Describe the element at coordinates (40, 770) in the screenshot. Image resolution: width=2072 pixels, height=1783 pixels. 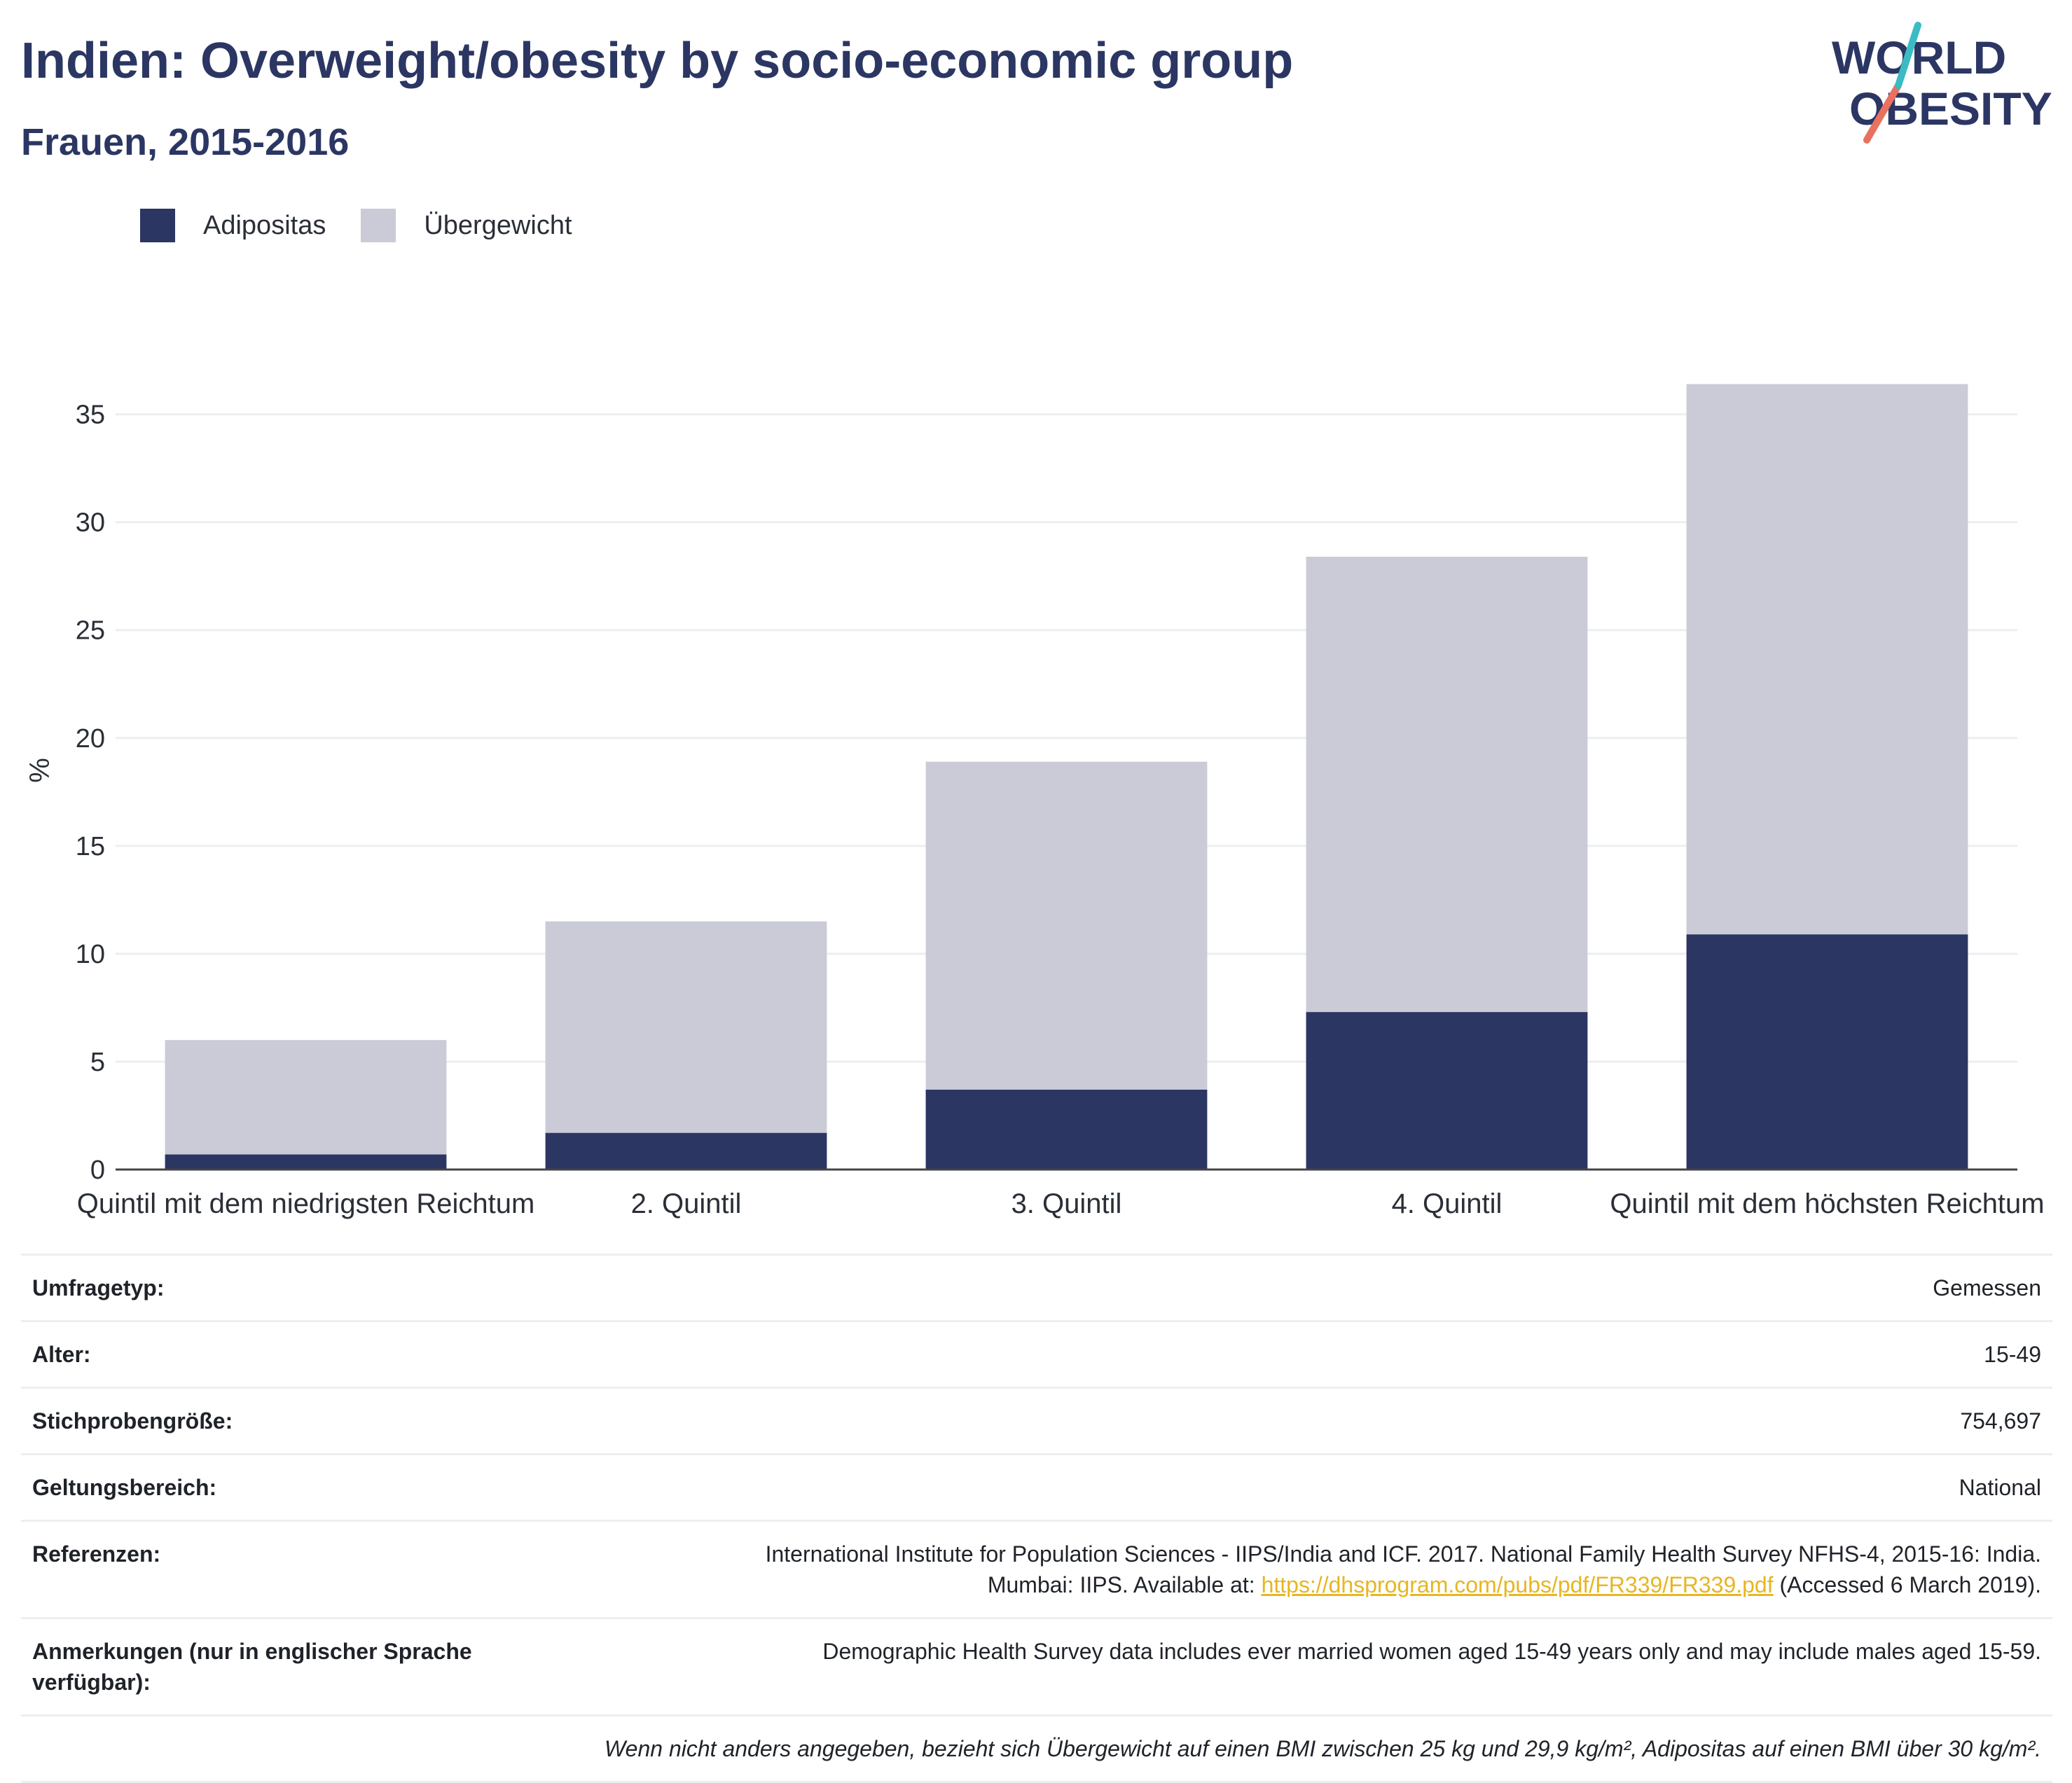
I see `y-axis-title: %` at that location.